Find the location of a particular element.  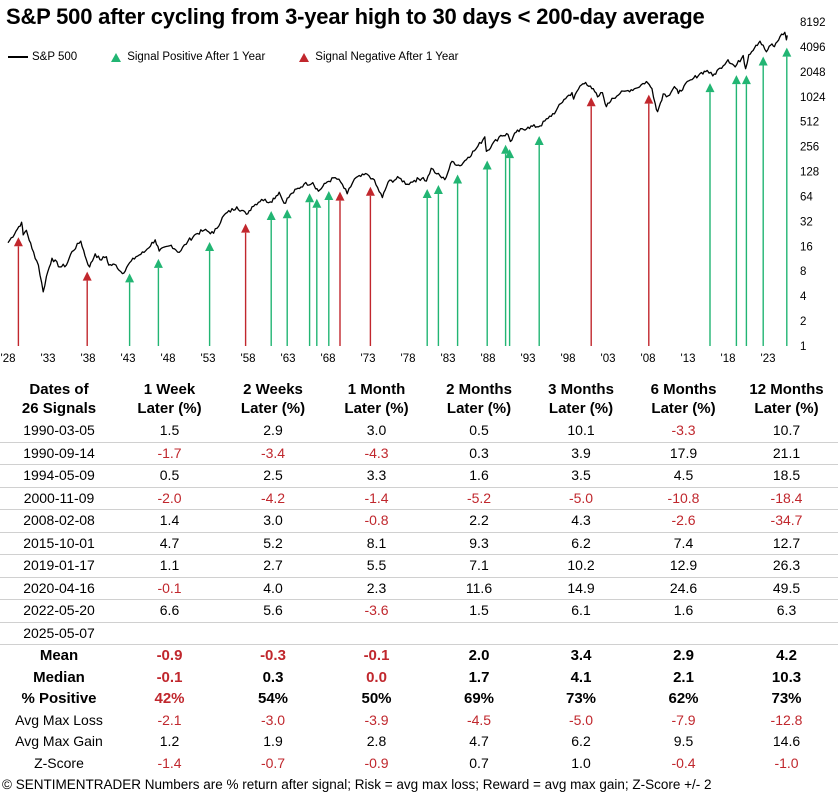

signal-date: 2022-05-20 is located at coordinates (59, 610).